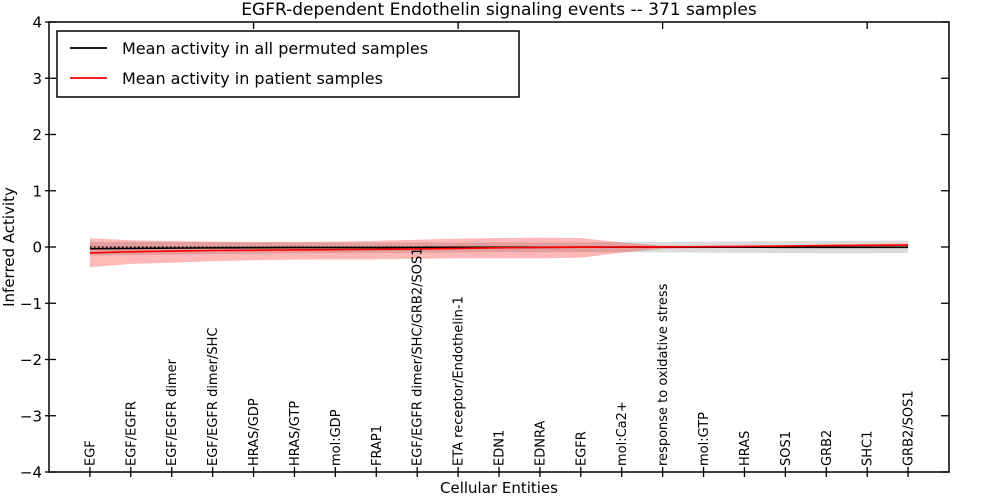 This screenshot has height=500, width=1000. Describe the element at coordinates (336, 437) in the screenshot. I see `x-tick-label: mol:GDP` at that location.